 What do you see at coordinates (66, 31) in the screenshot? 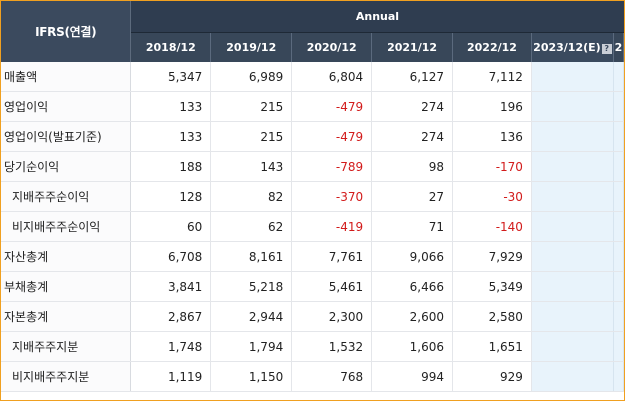
I see `column-header-ifrs: IFRS(연결)` at bounding box center [66, 31].